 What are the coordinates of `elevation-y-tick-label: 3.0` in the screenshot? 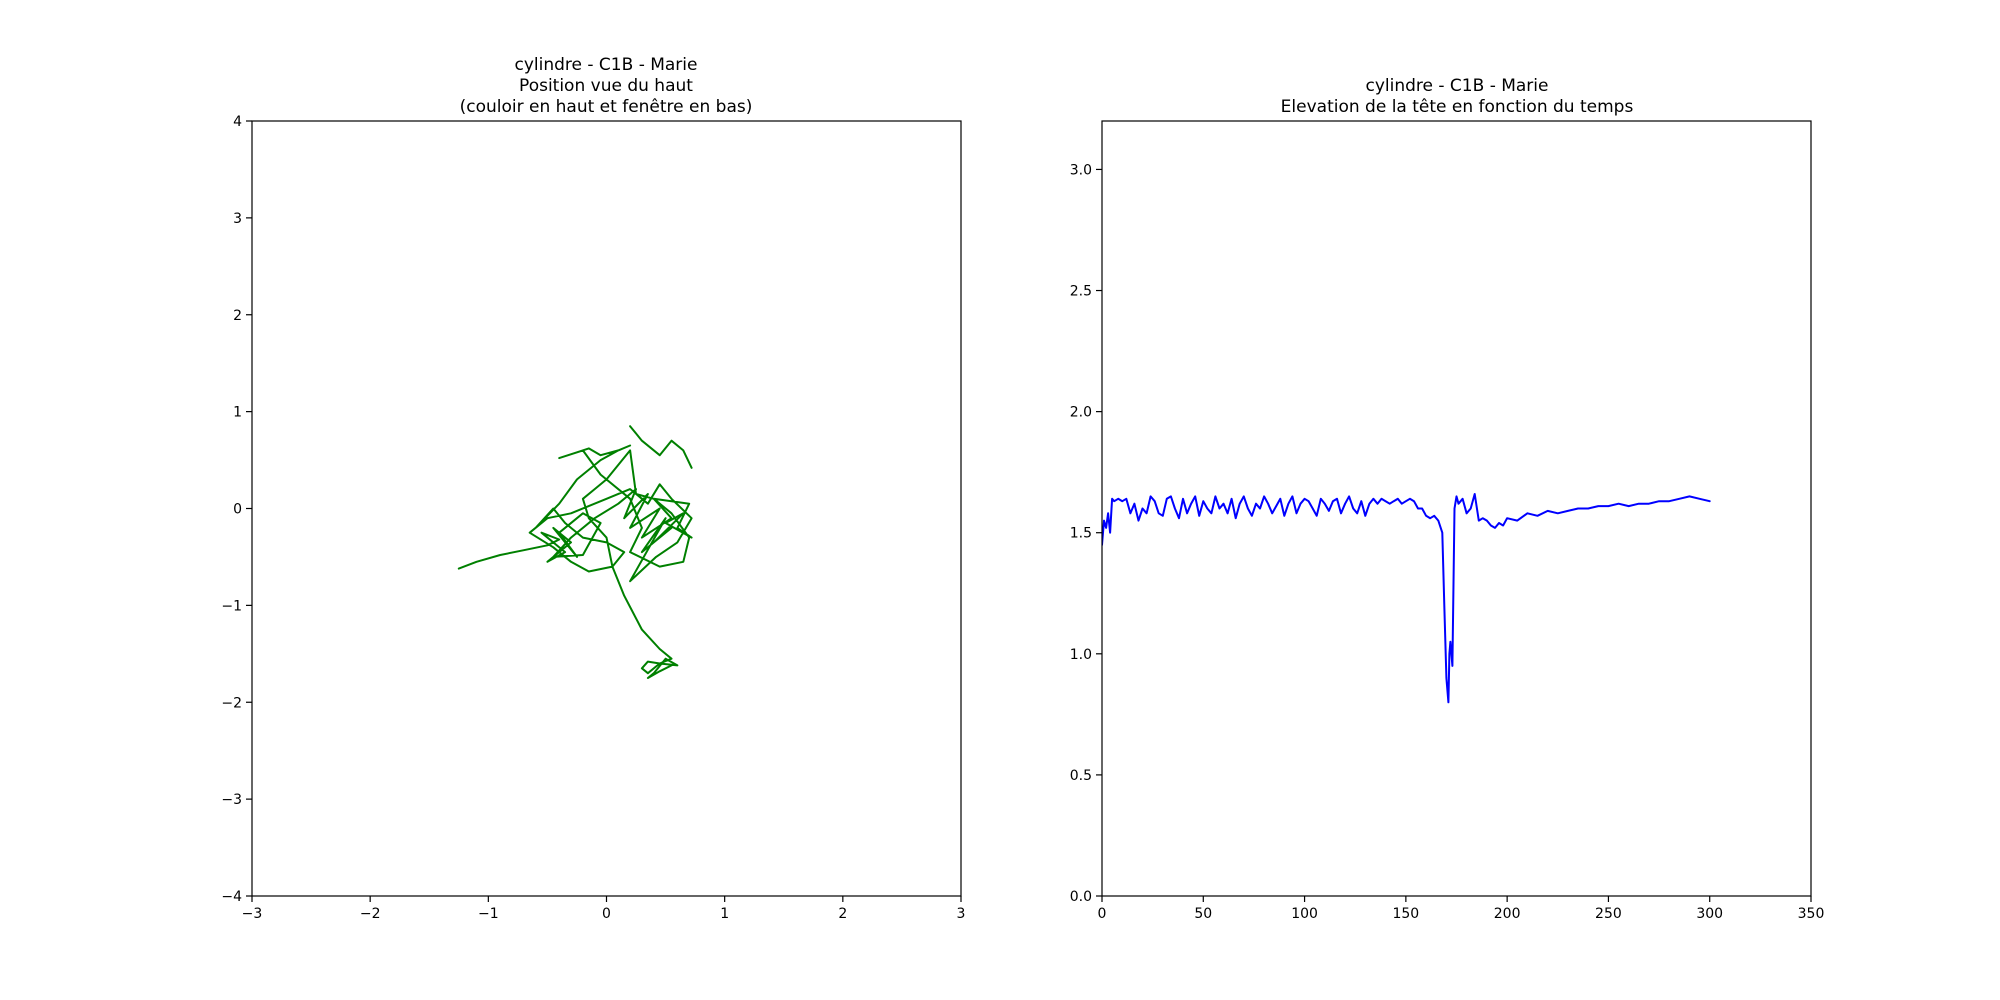 It's located at (1081, 170).